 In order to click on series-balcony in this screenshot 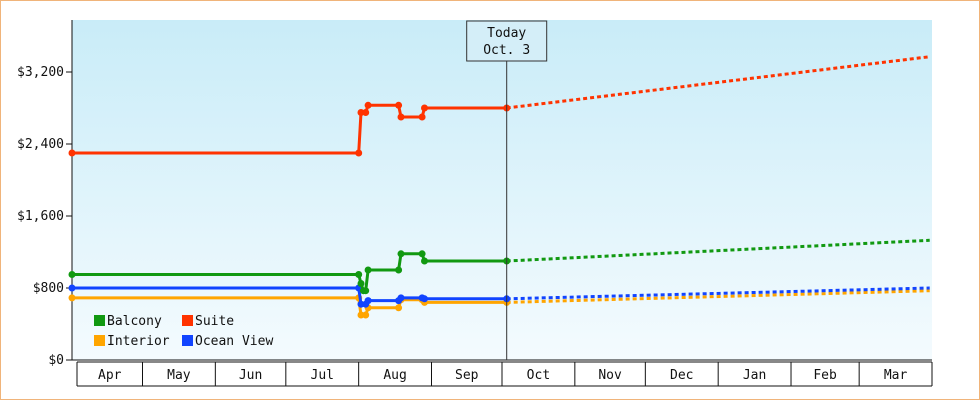, I will do `click(499, 266)`.